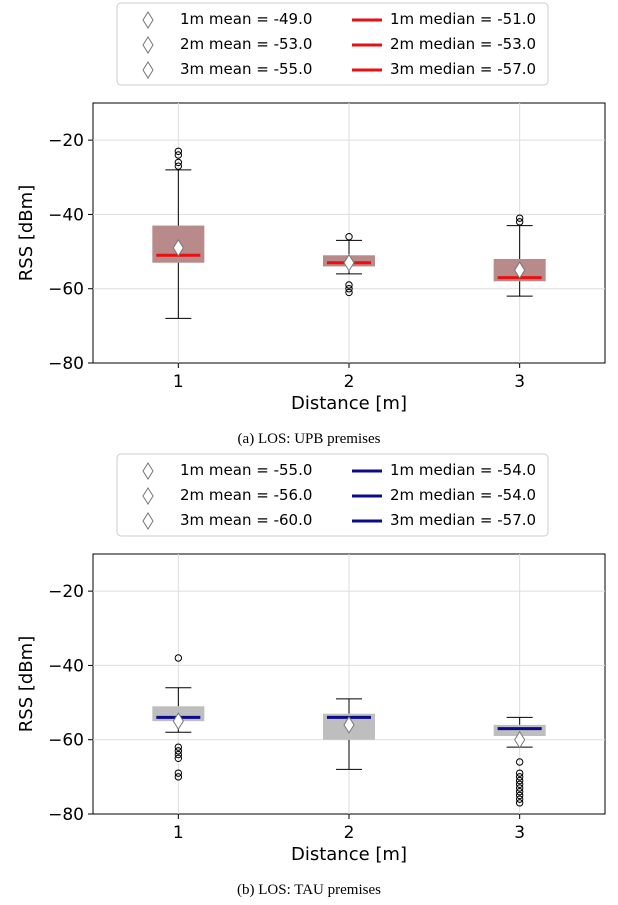  I want to click on legend-median-label: 1m median = -51.0, so click(463, 19).